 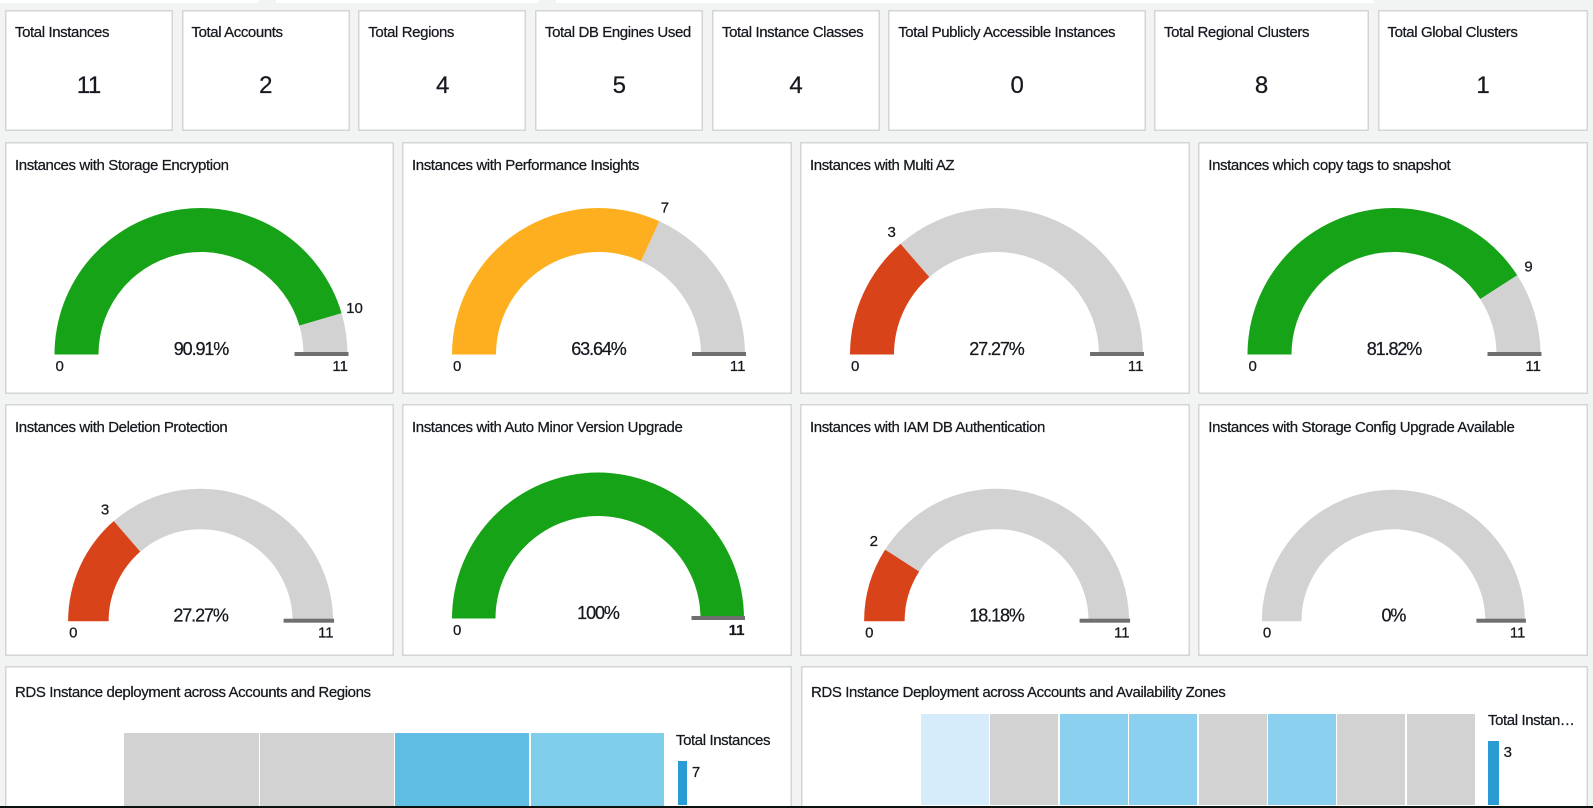 I want to click on svg-text: 0%, so click(x=1394, y=615).